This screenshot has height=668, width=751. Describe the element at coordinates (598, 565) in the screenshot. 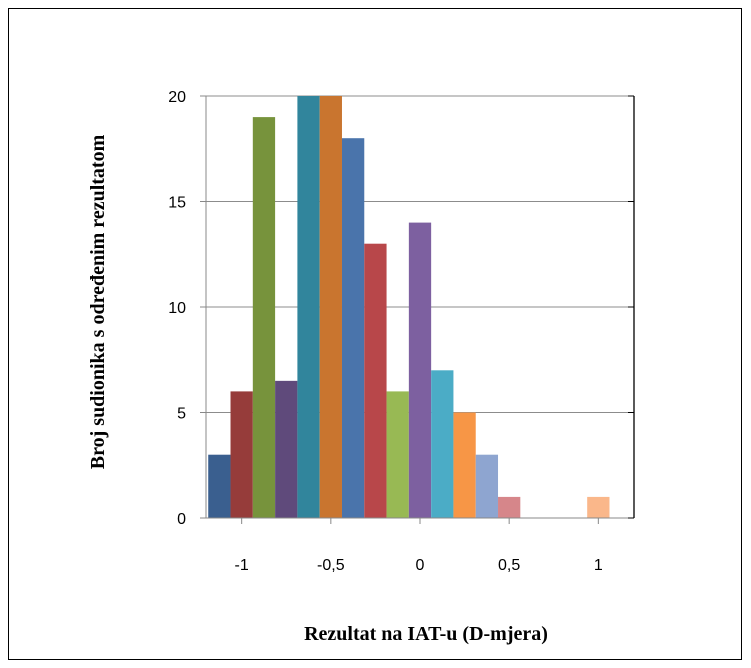

I see `x-tick-label-4: 1` at that location.